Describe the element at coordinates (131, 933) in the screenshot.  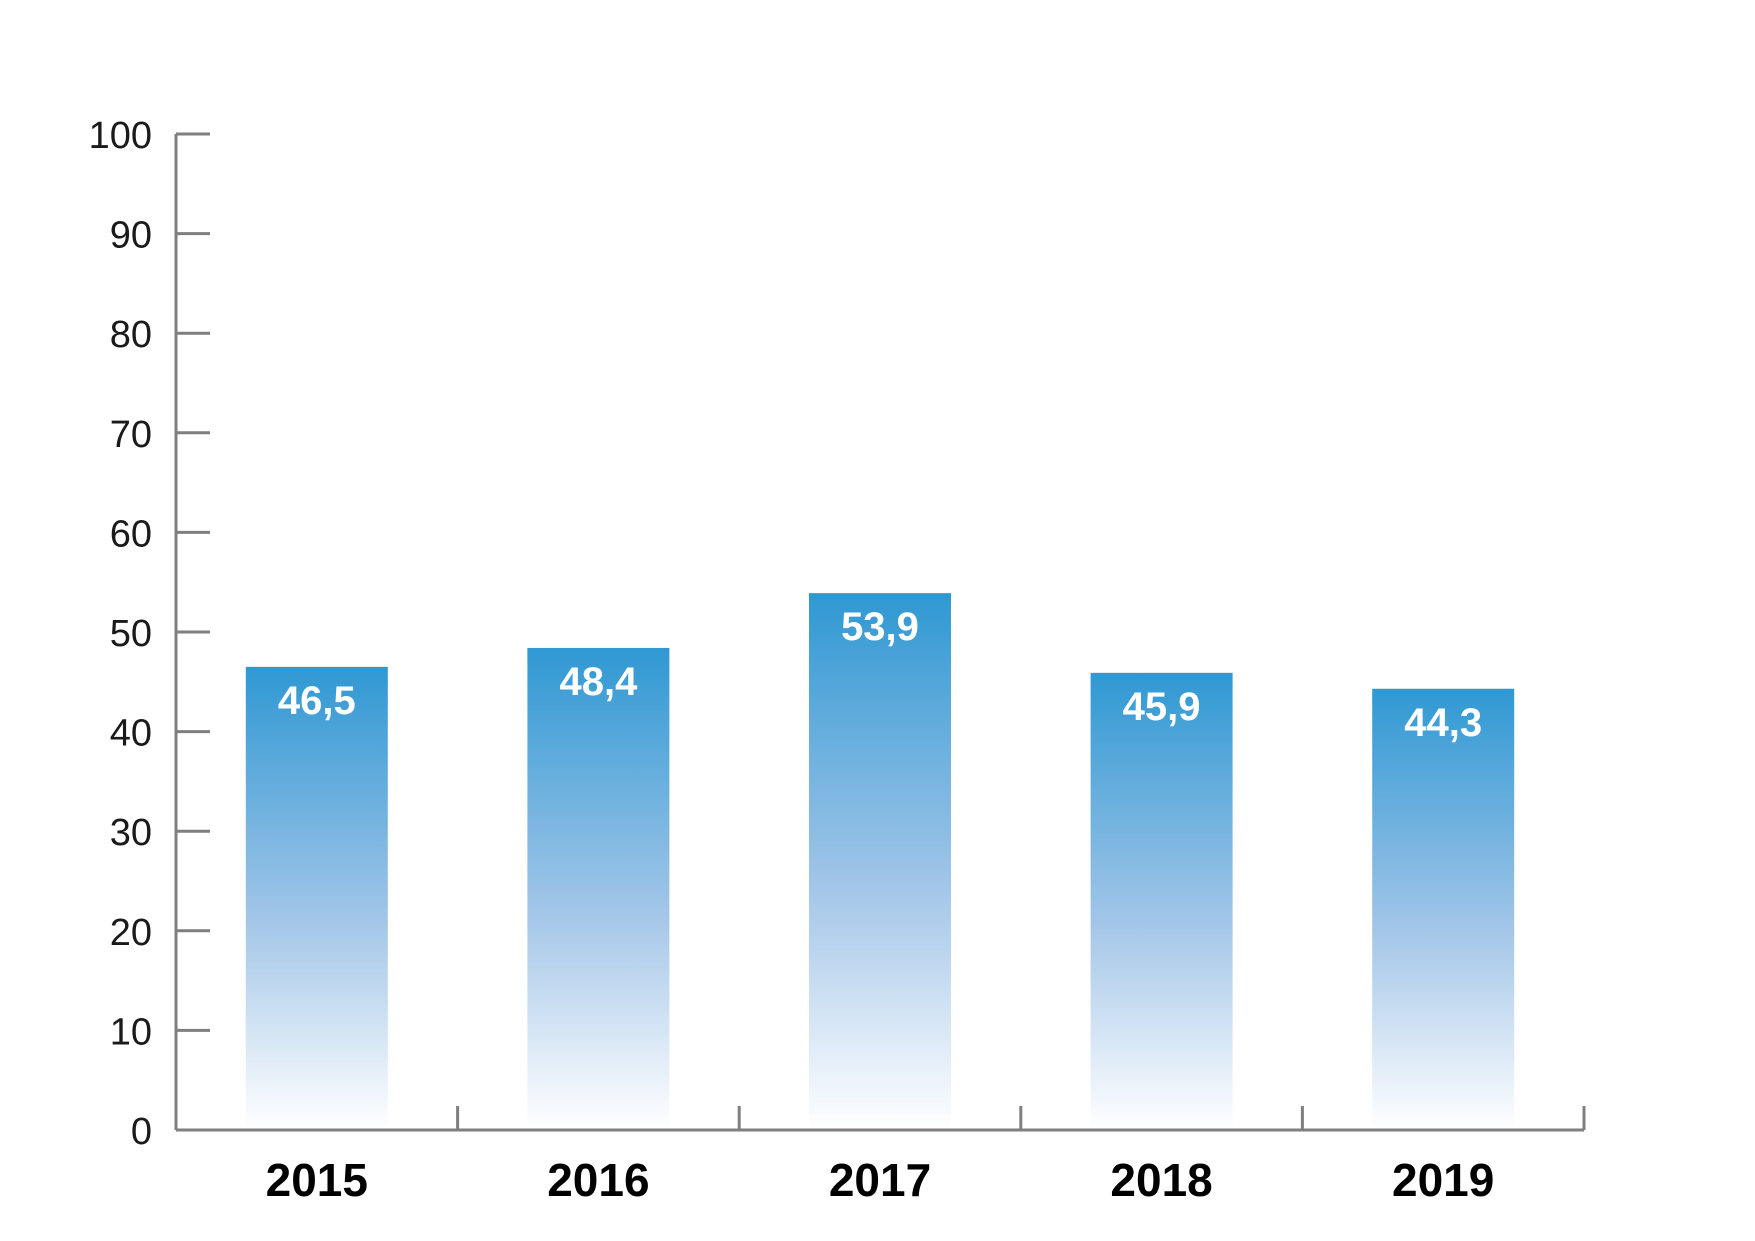
I see `y-tick-label: 20` at that location.